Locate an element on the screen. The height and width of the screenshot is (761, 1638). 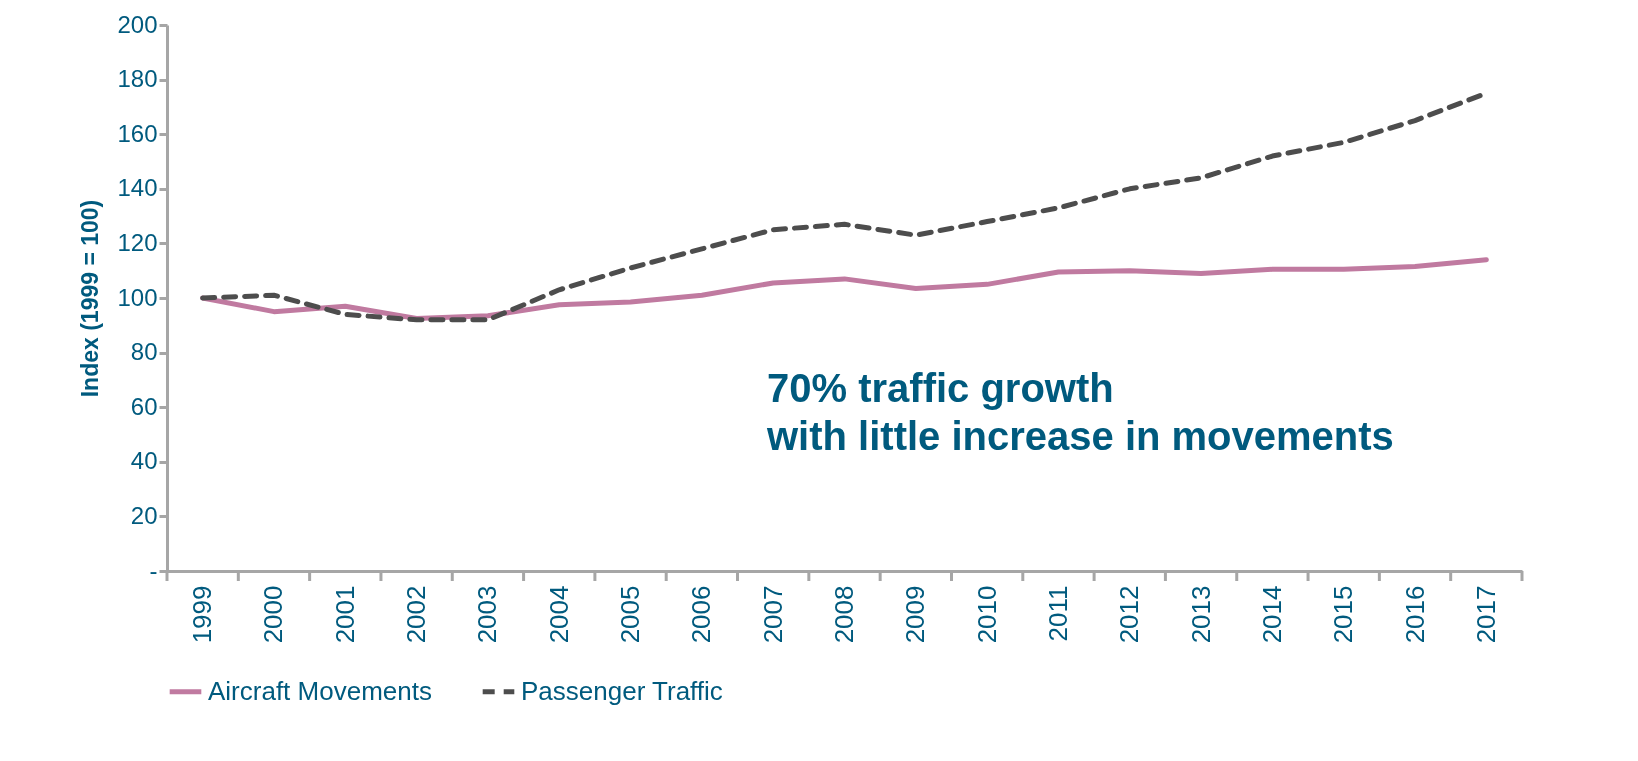
x-tick-label: 2014 is located at coordinates (1271, 614).